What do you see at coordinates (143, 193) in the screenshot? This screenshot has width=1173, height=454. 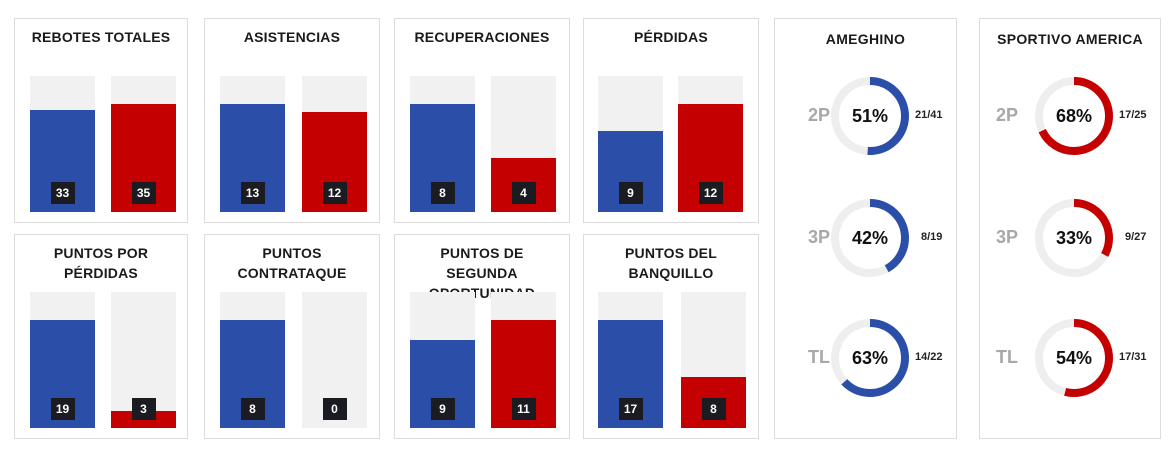 I see `bar-value-label: 35` at bounding box center [143, 193].